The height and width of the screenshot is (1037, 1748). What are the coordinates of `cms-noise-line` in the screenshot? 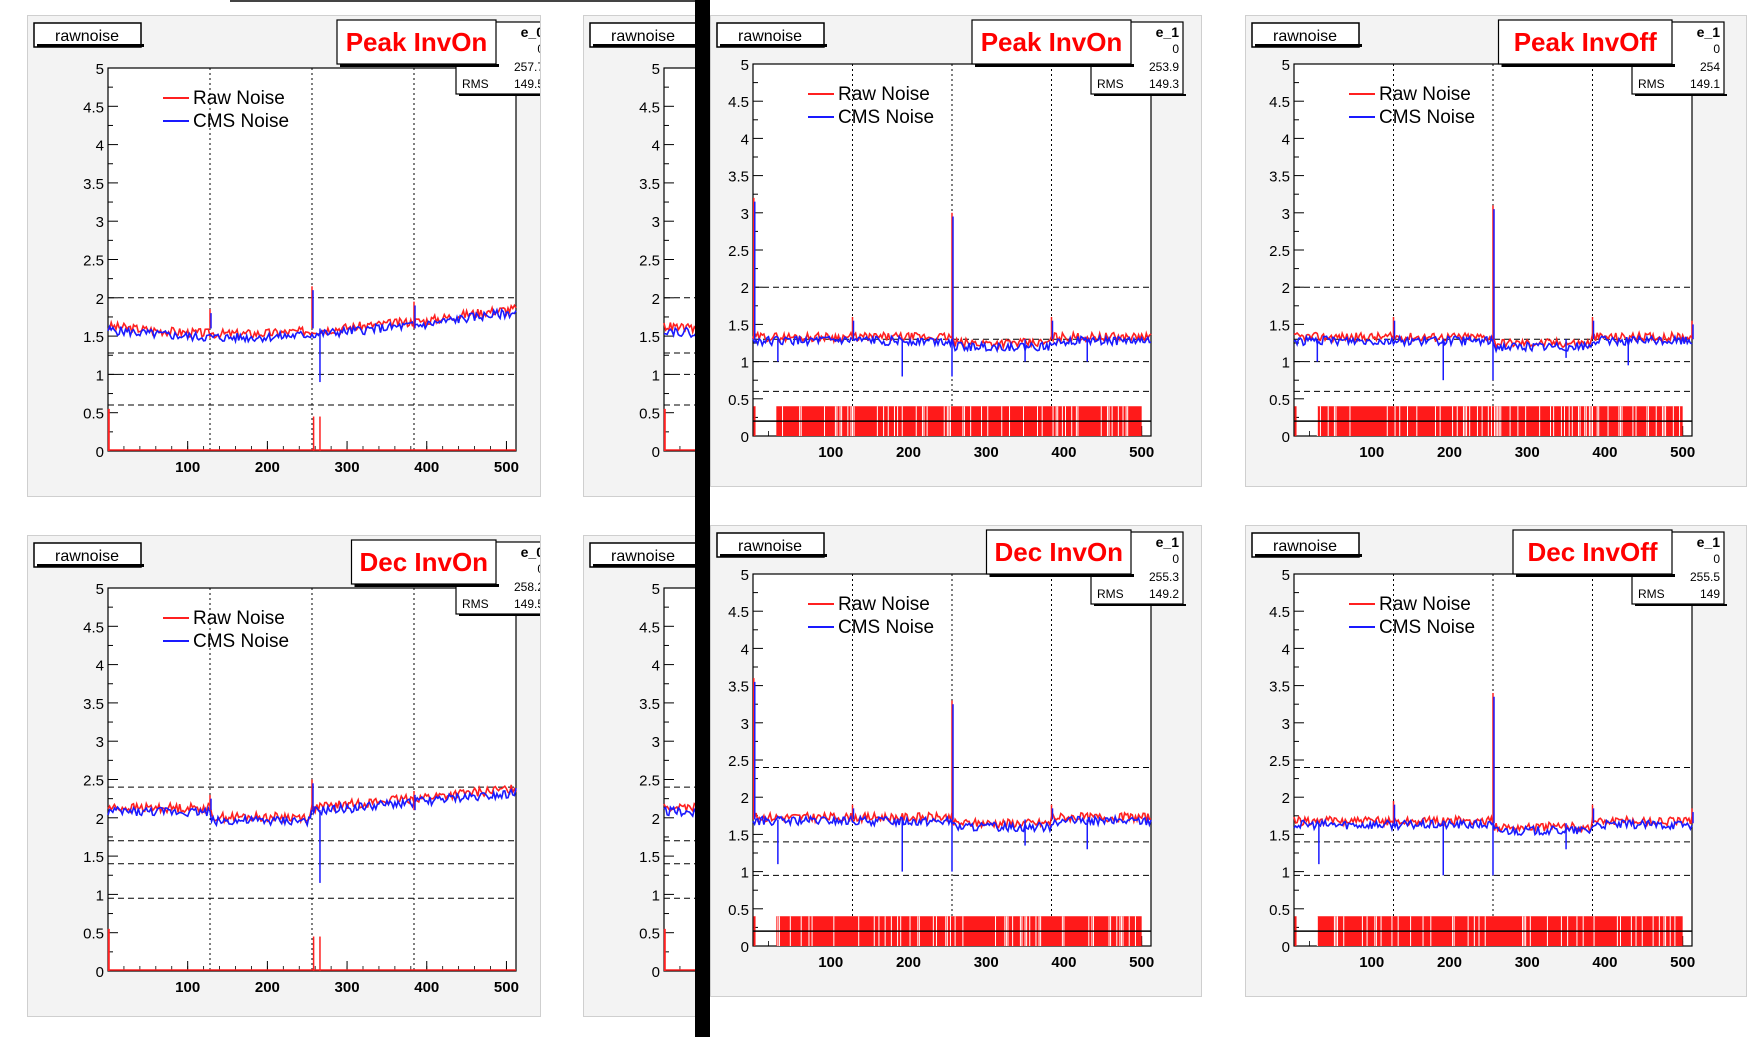 It's located at (312, 326).